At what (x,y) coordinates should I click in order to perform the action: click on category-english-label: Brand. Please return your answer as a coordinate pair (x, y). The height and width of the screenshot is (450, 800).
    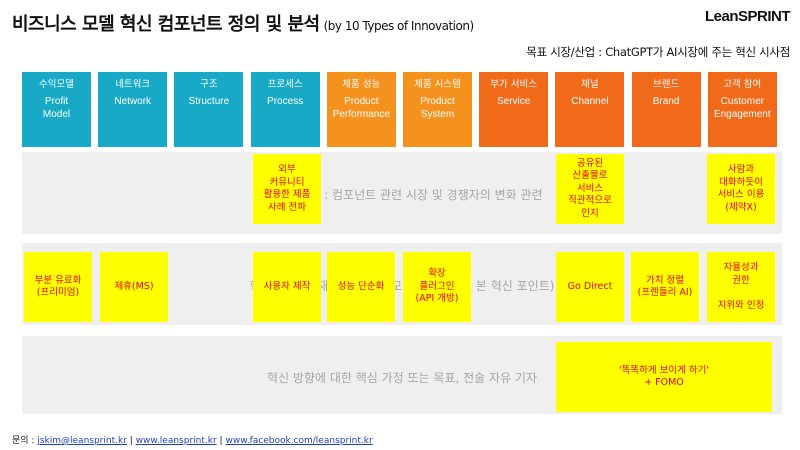
    Looking at the image, I should click on (666, 101).